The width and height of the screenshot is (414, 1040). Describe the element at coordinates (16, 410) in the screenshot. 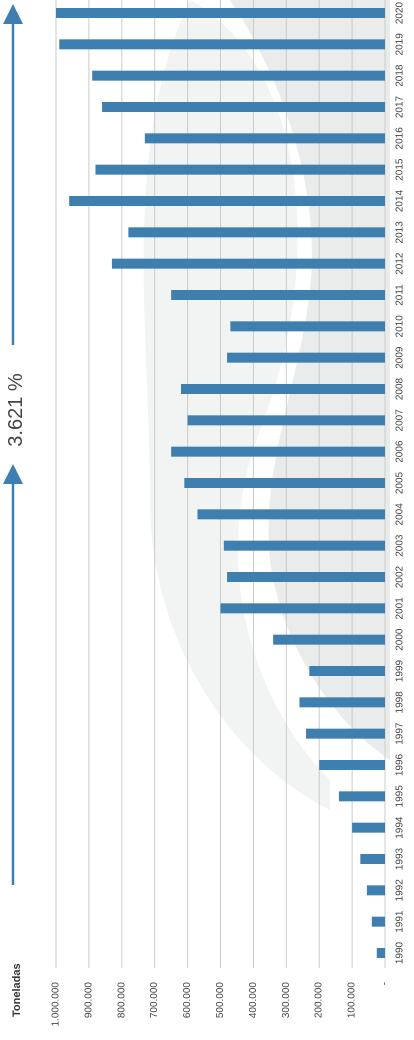

I see `growth-percentage: 3.621 %` at that location.